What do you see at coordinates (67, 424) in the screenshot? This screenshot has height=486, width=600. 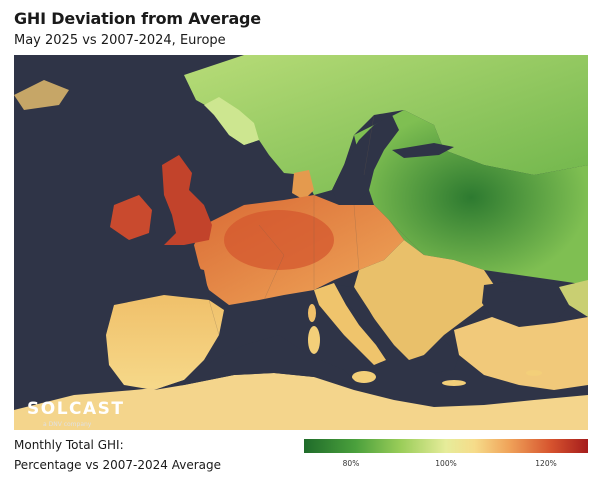 I see `logo-subtitle: a DNV company` at bounding box center [67, 424].